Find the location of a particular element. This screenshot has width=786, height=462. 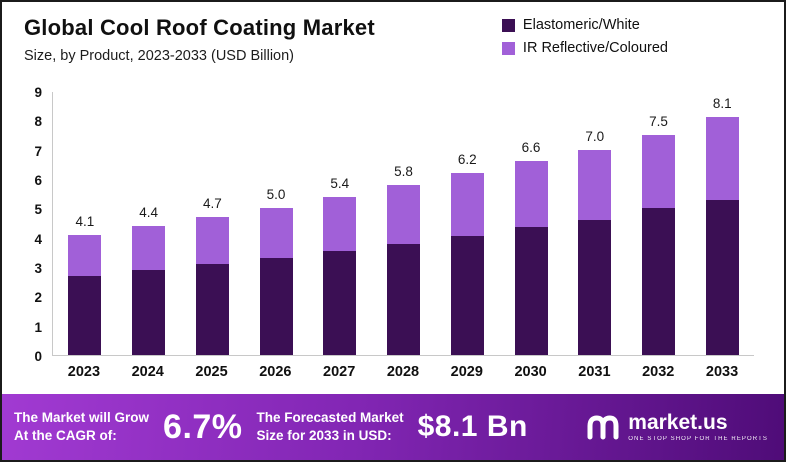

x-axis-label: 2026 is located at coordinates (275, 372).